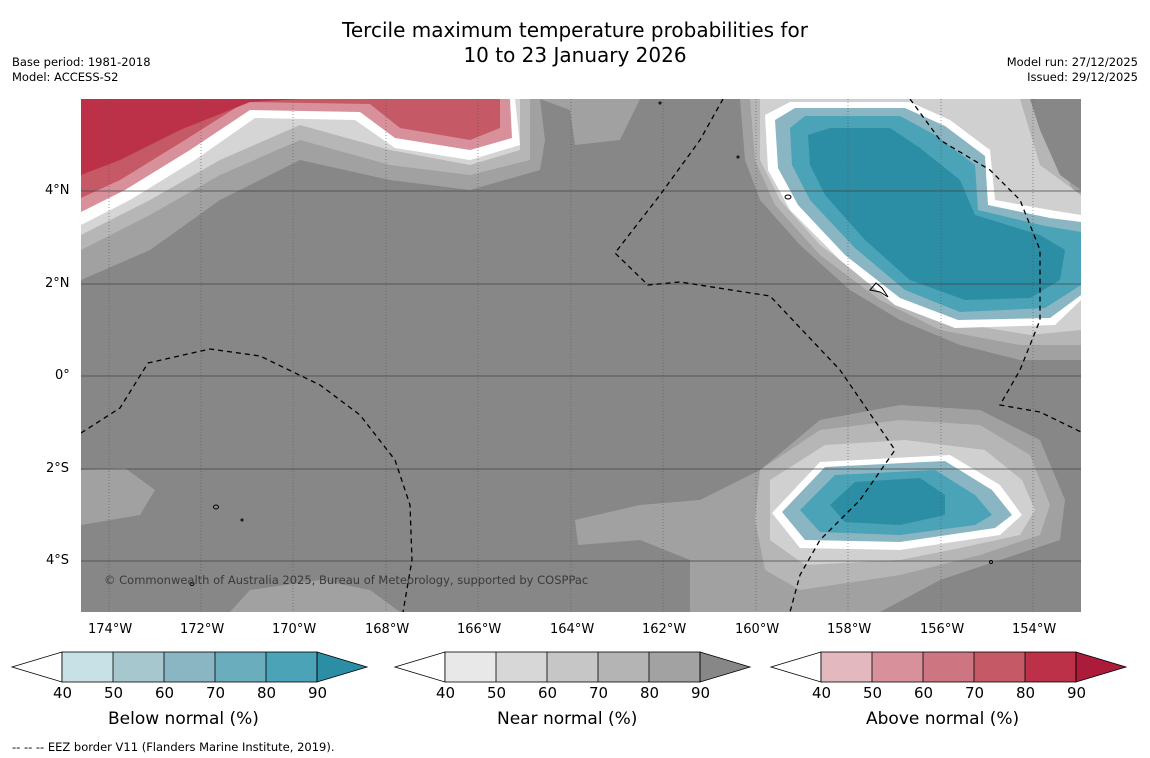  Describe the element at coordinates (701, 693) in the screenshot. I see `near-tick-90: 90` at that location.